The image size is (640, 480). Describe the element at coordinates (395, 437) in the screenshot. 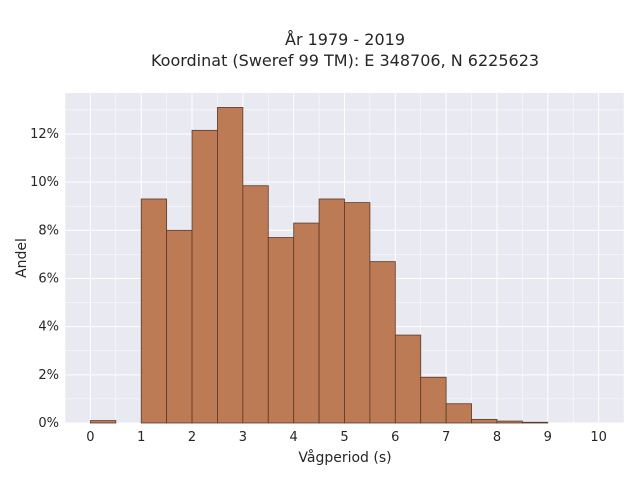

I see `x-tick-label: 6` at that location.